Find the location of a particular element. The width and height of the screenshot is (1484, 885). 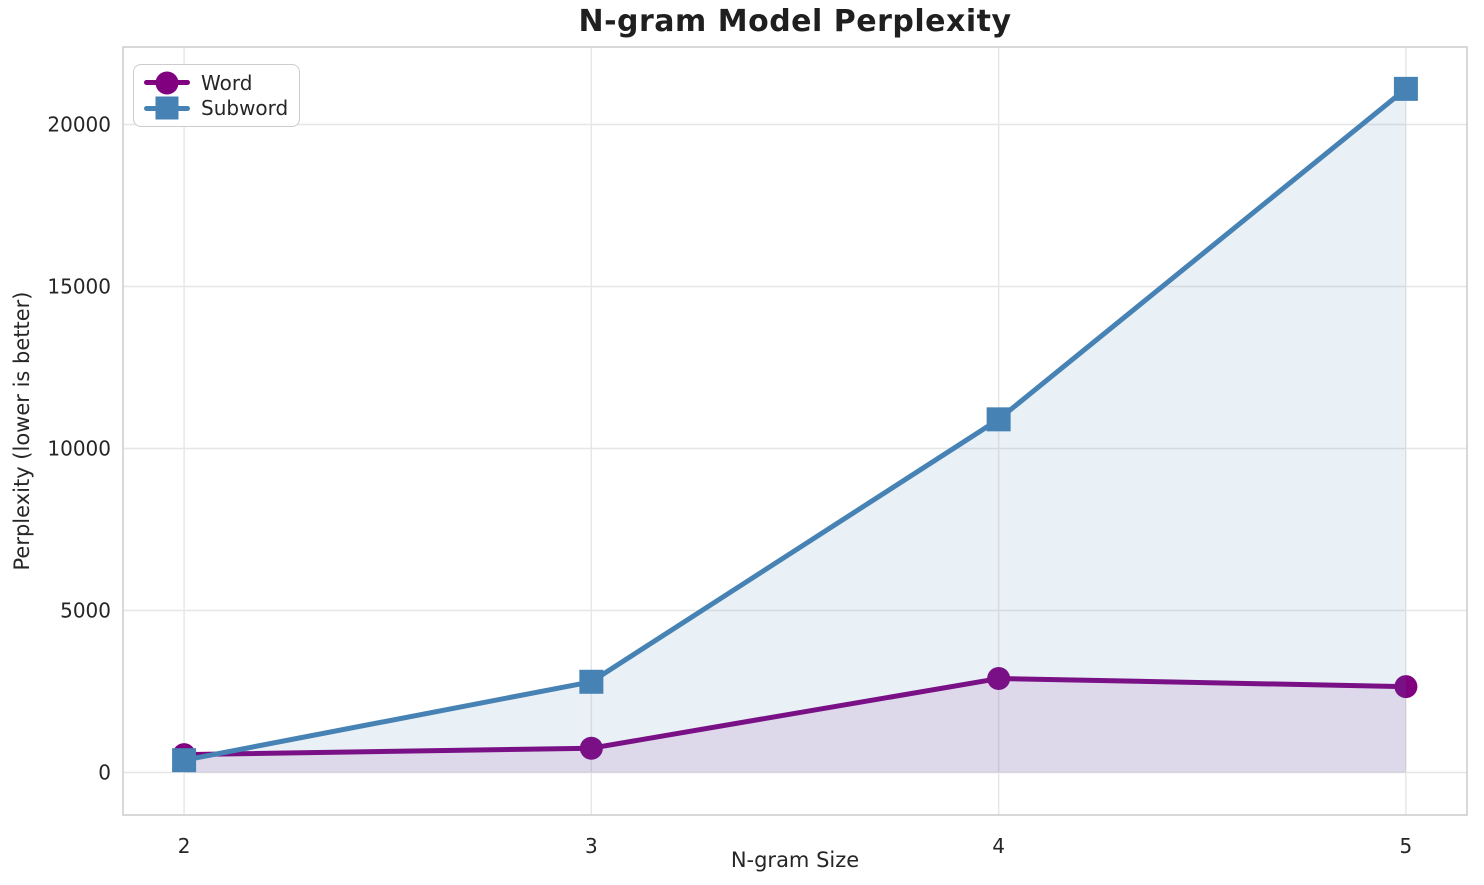

y-tick-label: 20000 is located at coordinates (79, 124).